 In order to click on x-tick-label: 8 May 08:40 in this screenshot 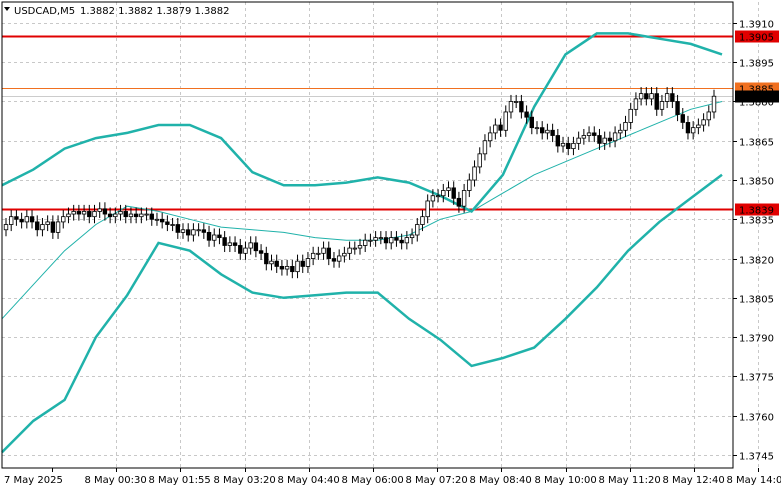, I will do `click(501, 480)`.